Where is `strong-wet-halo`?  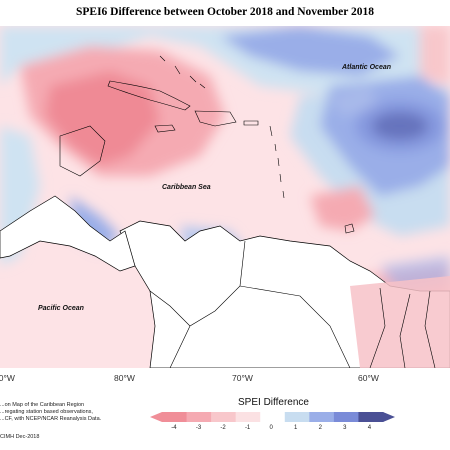
strong-wet-halo is located at coordinates (400, 126).